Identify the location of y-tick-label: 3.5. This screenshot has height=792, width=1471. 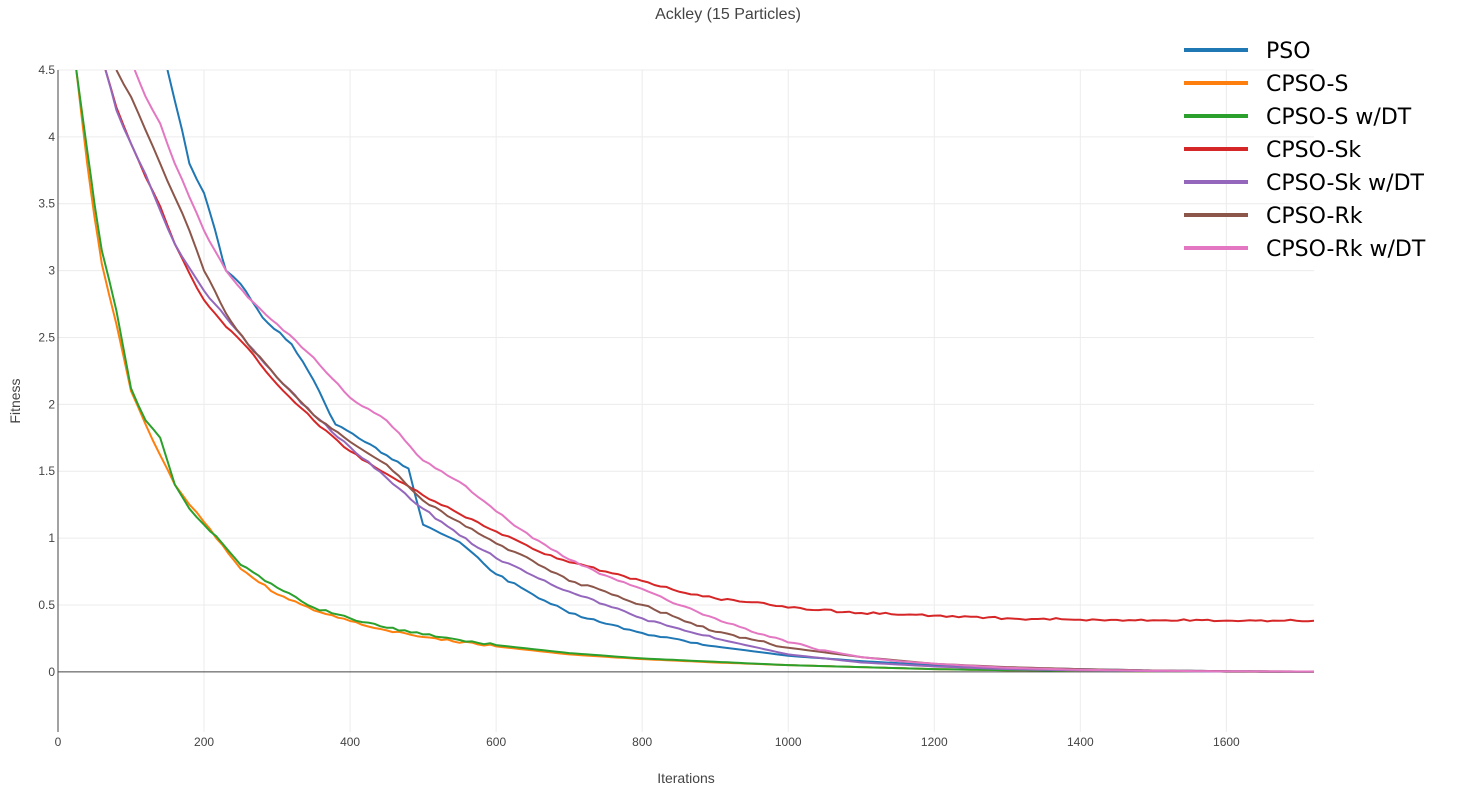
(46, 204).